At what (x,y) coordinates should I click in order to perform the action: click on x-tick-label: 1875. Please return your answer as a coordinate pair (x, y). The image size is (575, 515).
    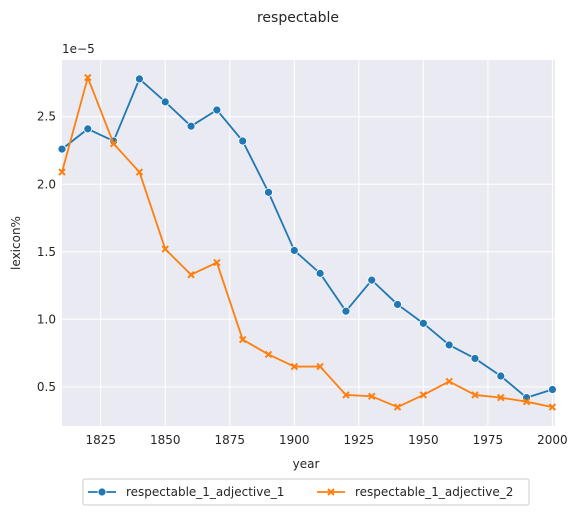
    Looking at the image, I should click on (230, 440).